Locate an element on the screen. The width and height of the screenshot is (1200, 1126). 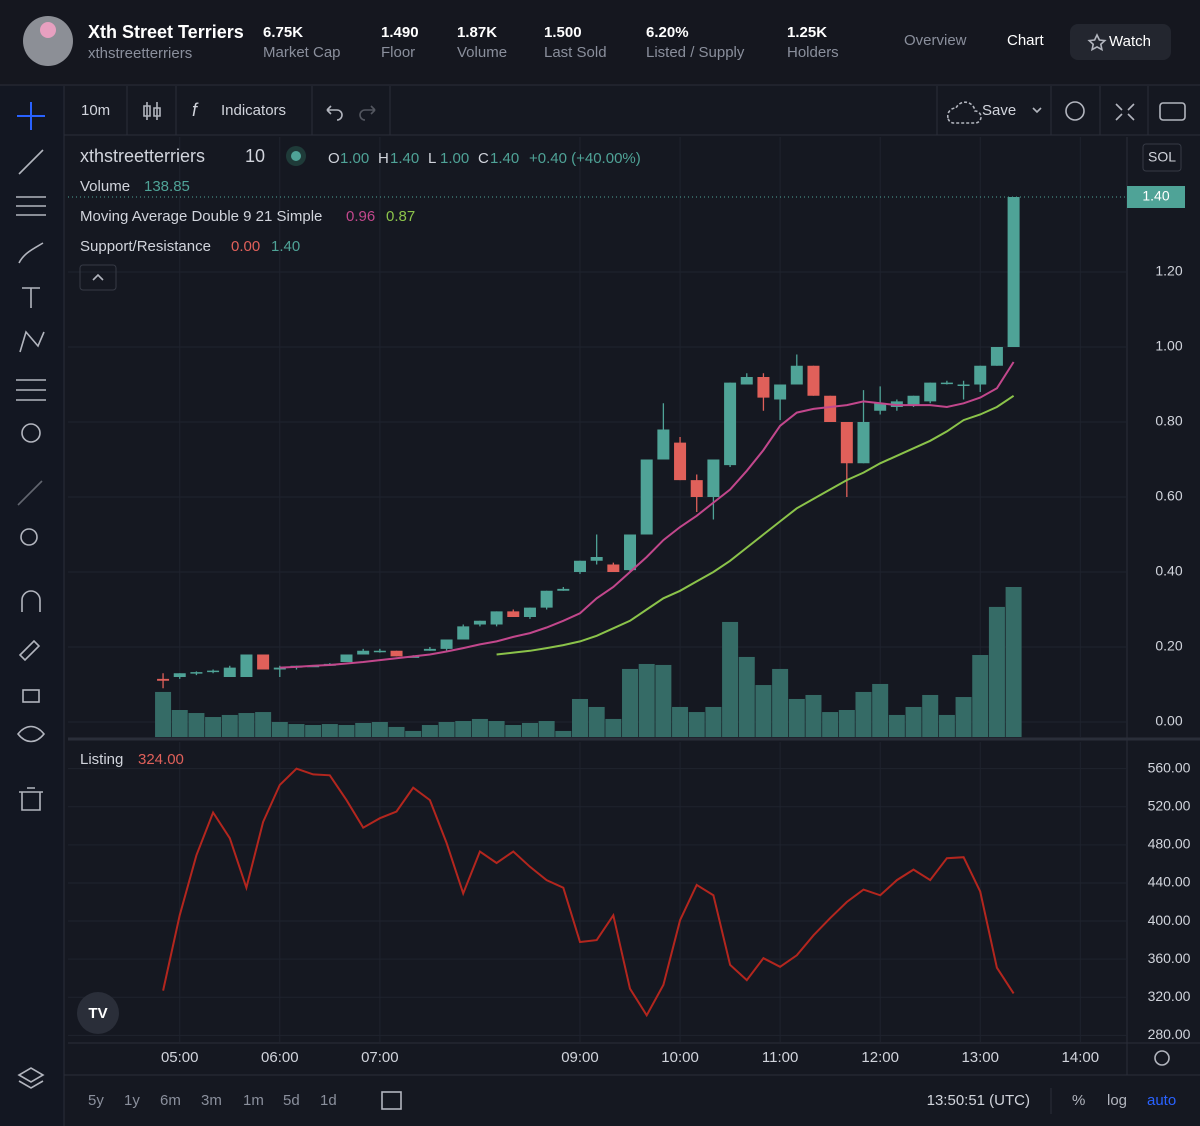
ohlc-change: +0.40 (+40.00%) is located at coordinates (585, 158).